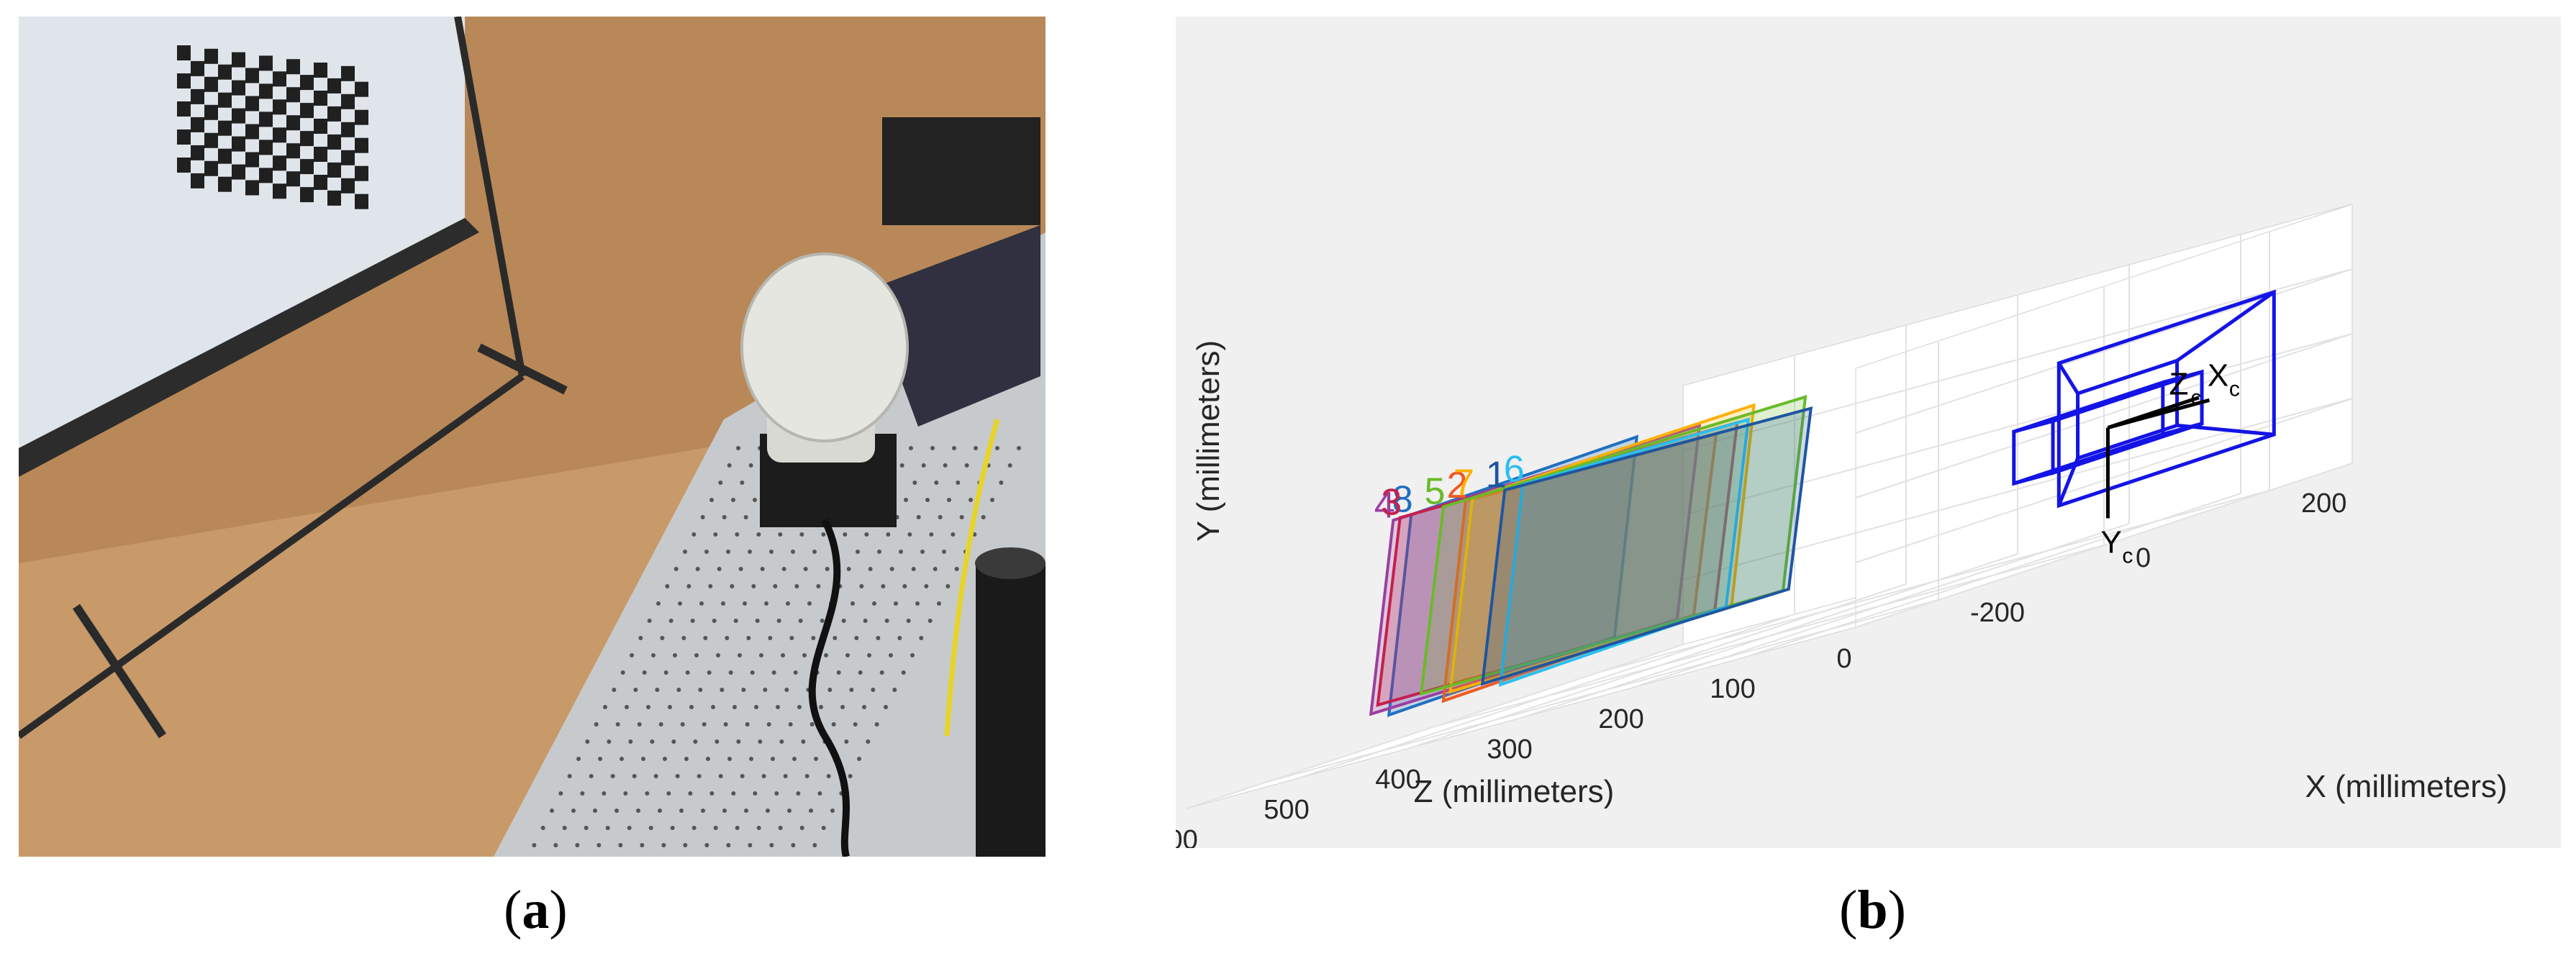 The image size is (2576, 961). What do you see at coordinates (2182, 377) in the screenshot?
I see `camera-body-edge` at bounding box center [2182, 377].